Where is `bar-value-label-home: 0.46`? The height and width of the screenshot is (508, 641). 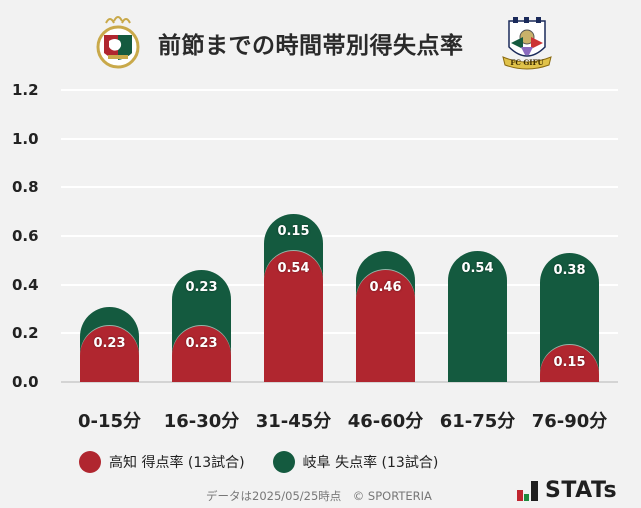
bar-value-label-home: 0.46 is located at coordinates (385, 287).